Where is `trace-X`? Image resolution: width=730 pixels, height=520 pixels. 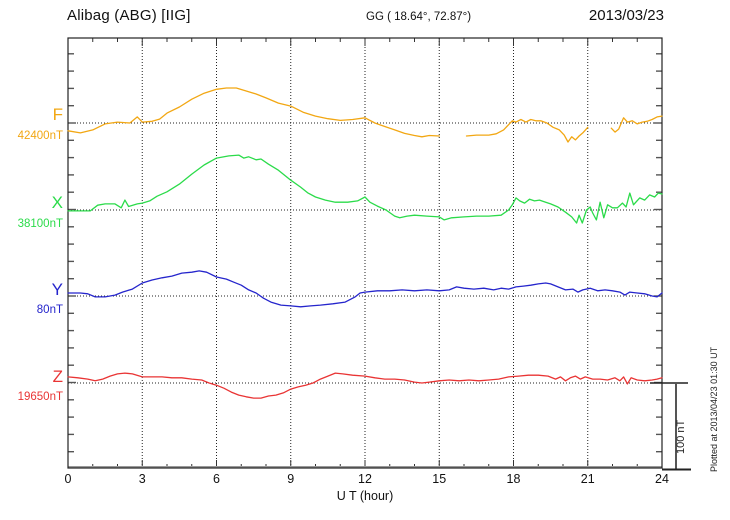
trace-X is located at coordinates (365, 189).